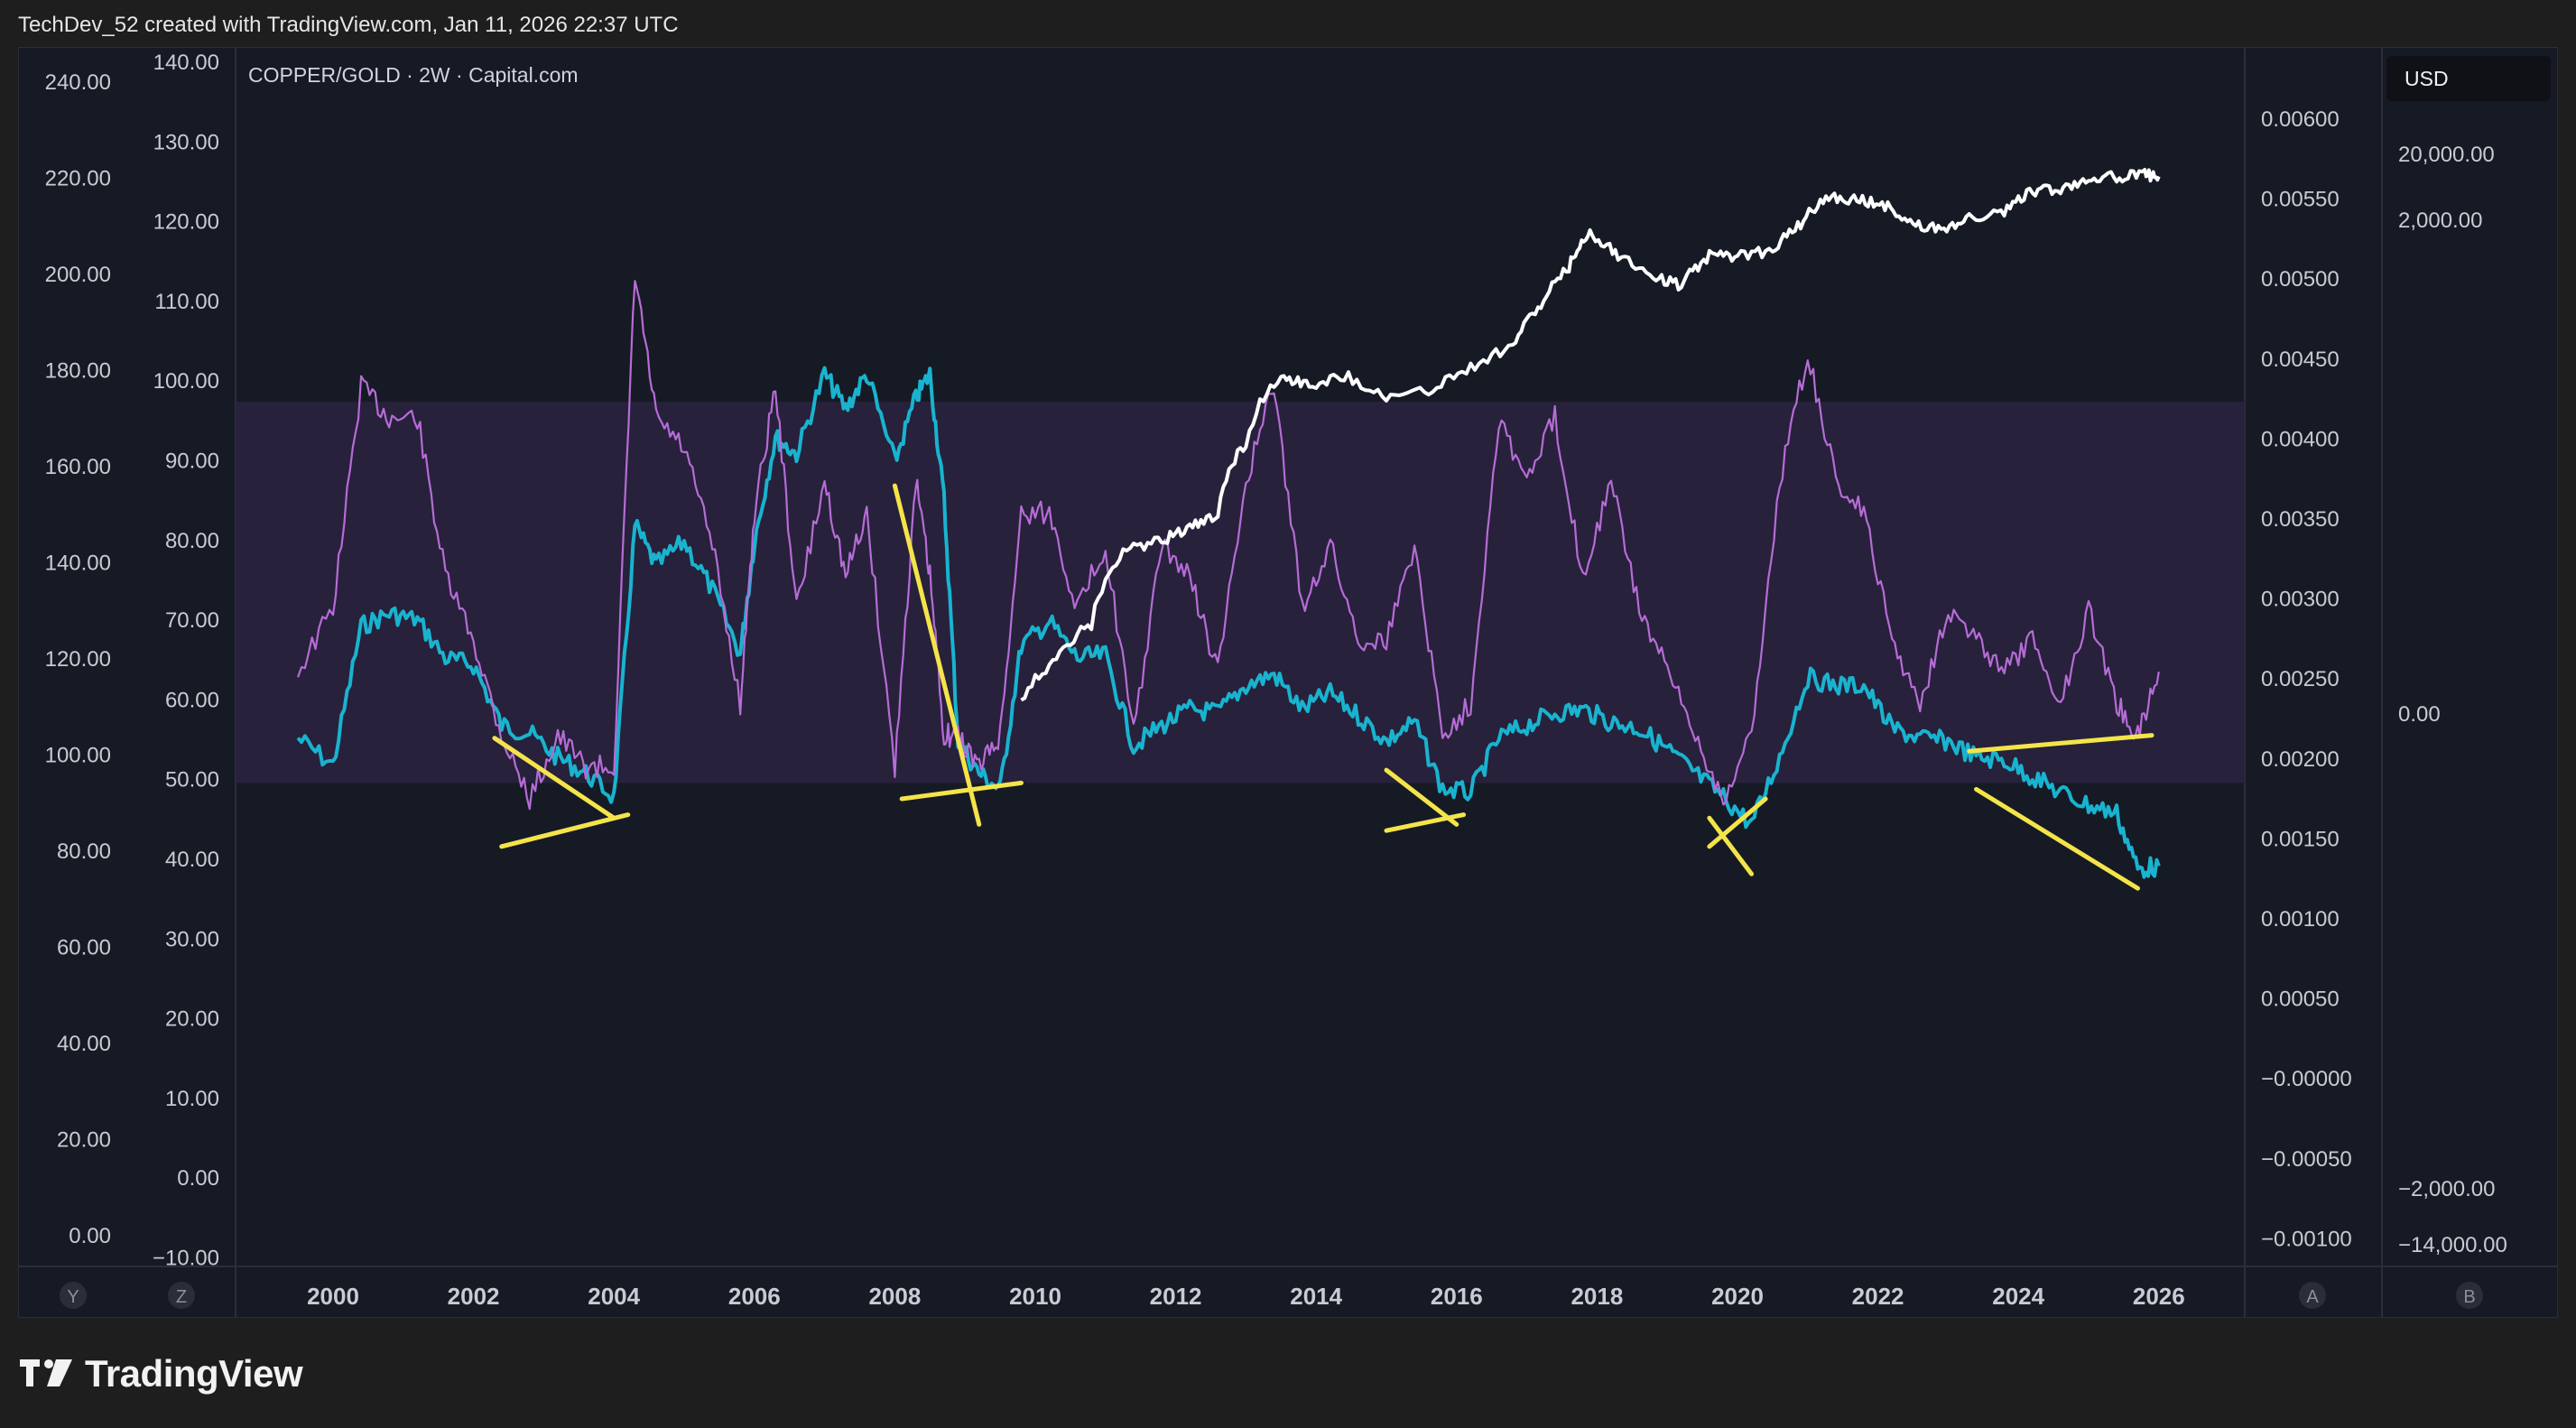  Describe the element at coordinates (78, 467) in the screenshot. I see `left-outer-tick-label: 160.00` at that location.